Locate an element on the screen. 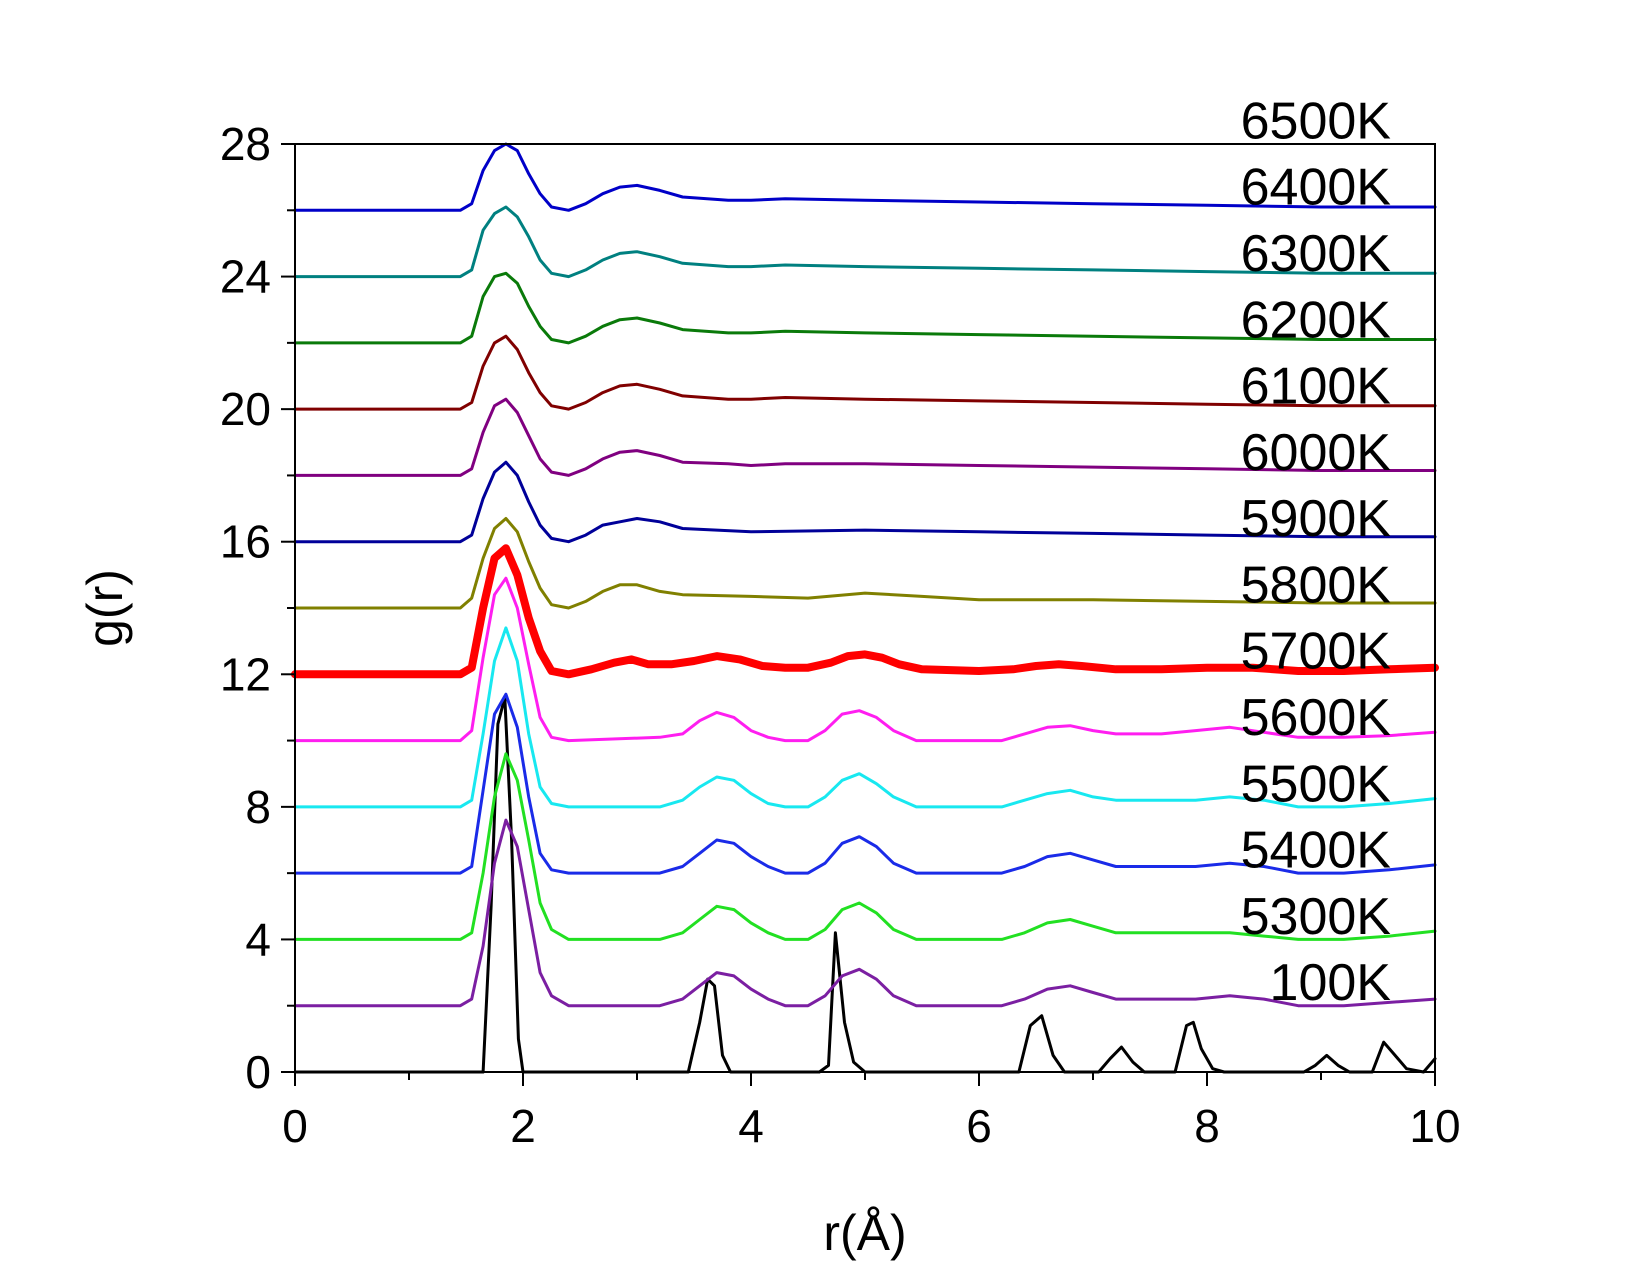 This screenshot has height=1274, width=1650. series-label-5600K: 5600K is located at coordinates (1316, 718).